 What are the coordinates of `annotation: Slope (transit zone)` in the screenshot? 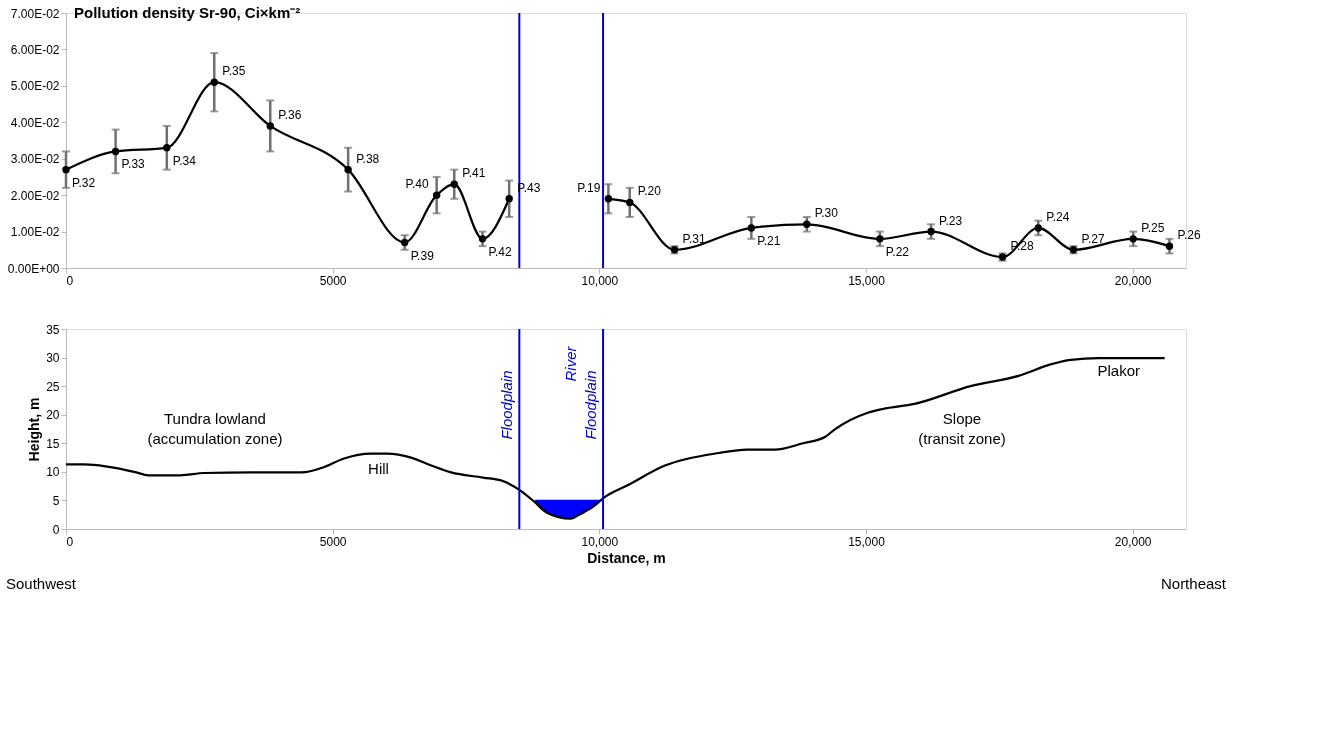 It's located at (962, 428).